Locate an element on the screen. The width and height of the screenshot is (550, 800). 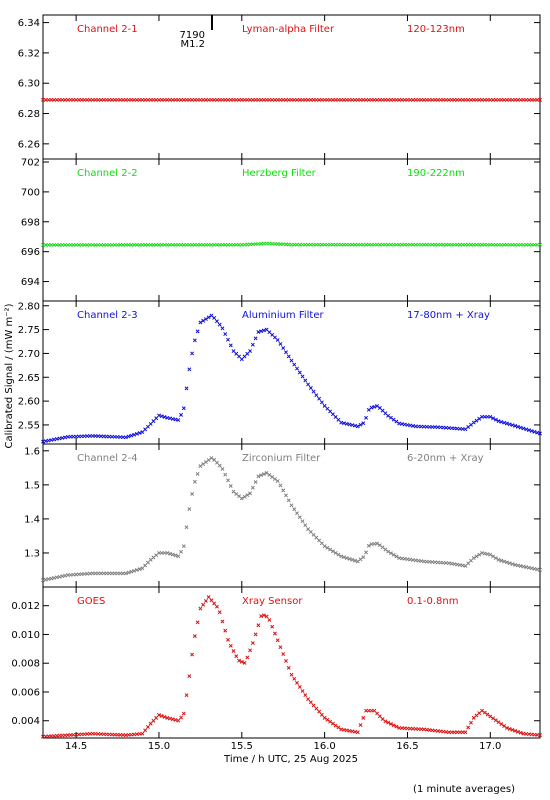
band-label: 120-123nm is located at coordinates (436, 29).